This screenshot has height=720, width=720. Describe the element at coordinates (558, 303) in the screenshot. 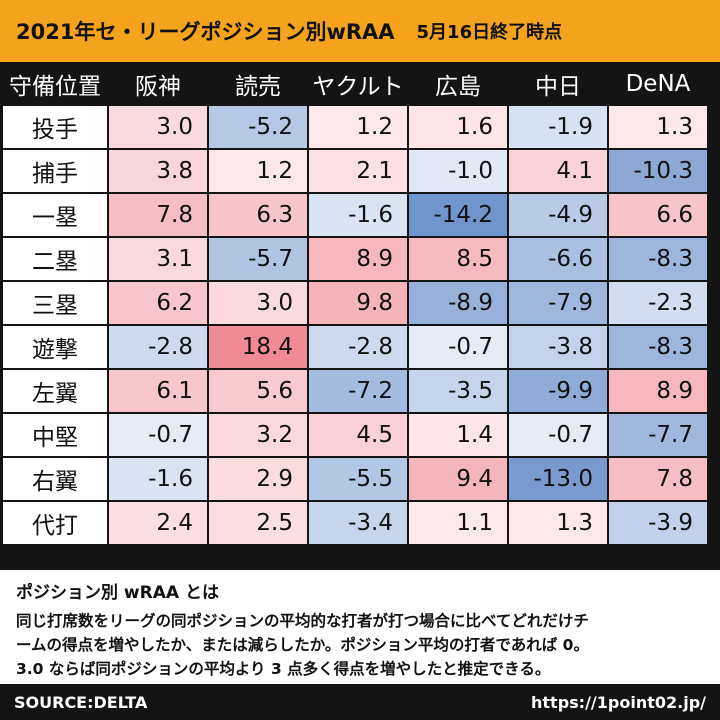

I see `heat-cell: -7.9` at that location.